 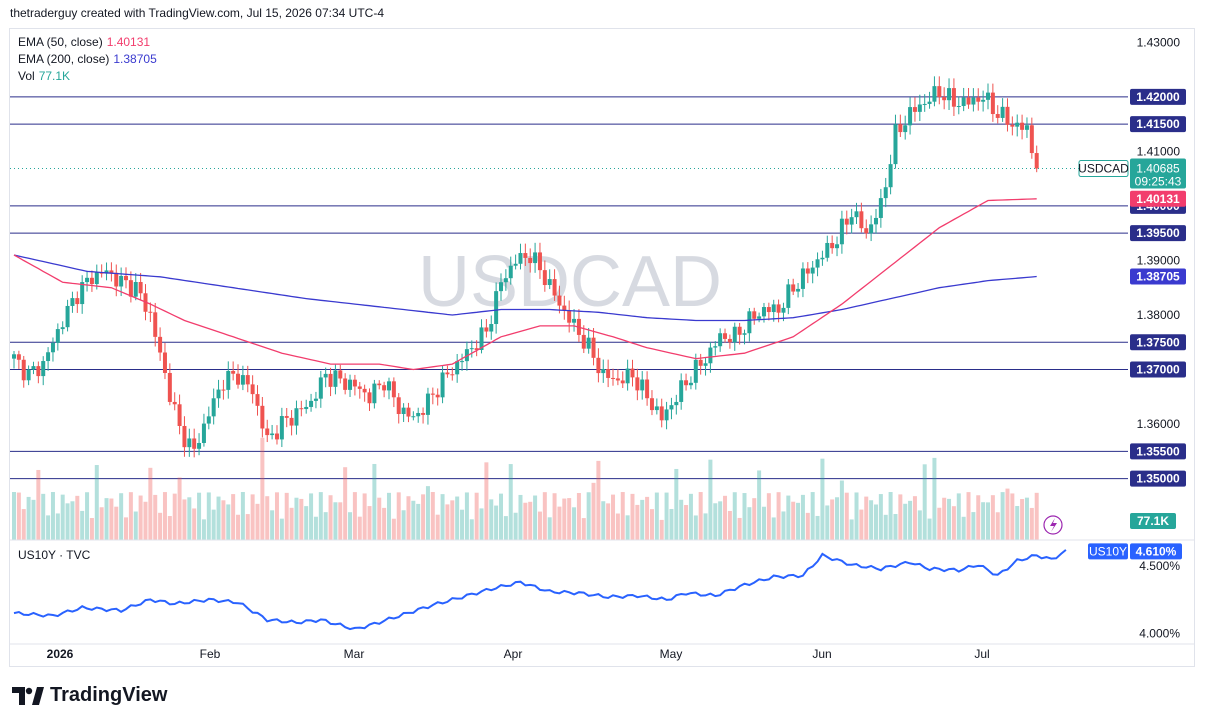 I want to click on ema50-value: 1.40131, so click(x=128, y=42).